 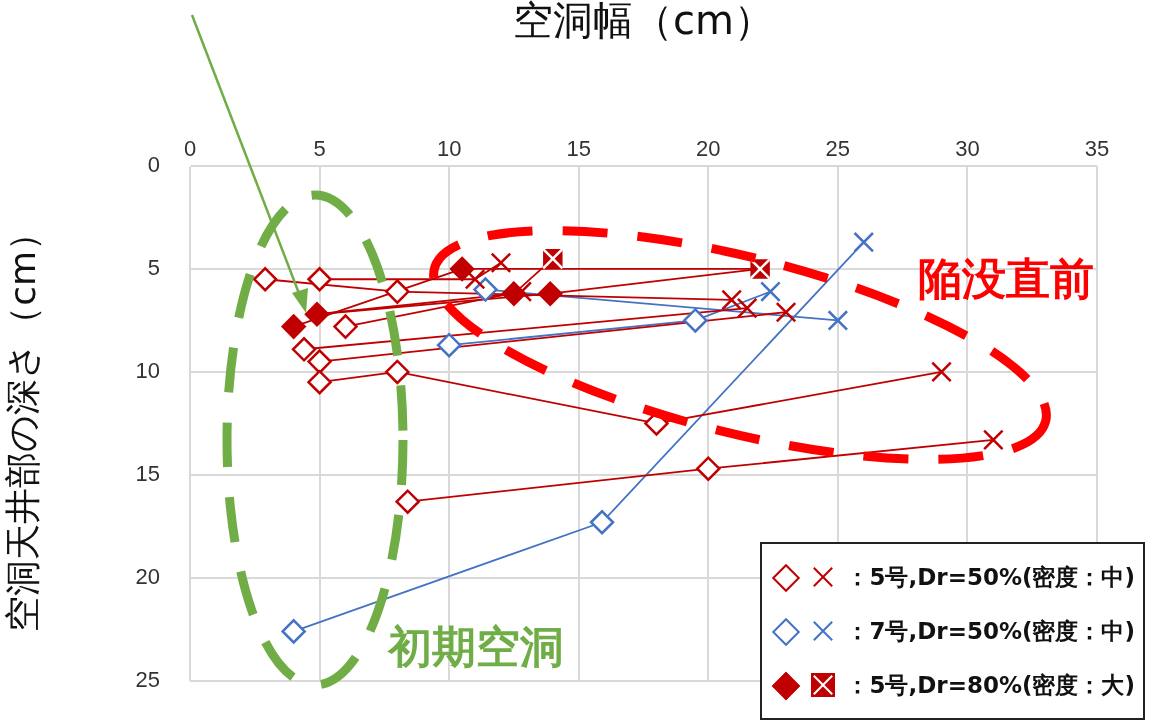 What do you see at coordinates (990, 631) in the screenshot?
I see `legend-label: ：7号,Dr=50%(密度：中)` at bounding box center [990, 631].